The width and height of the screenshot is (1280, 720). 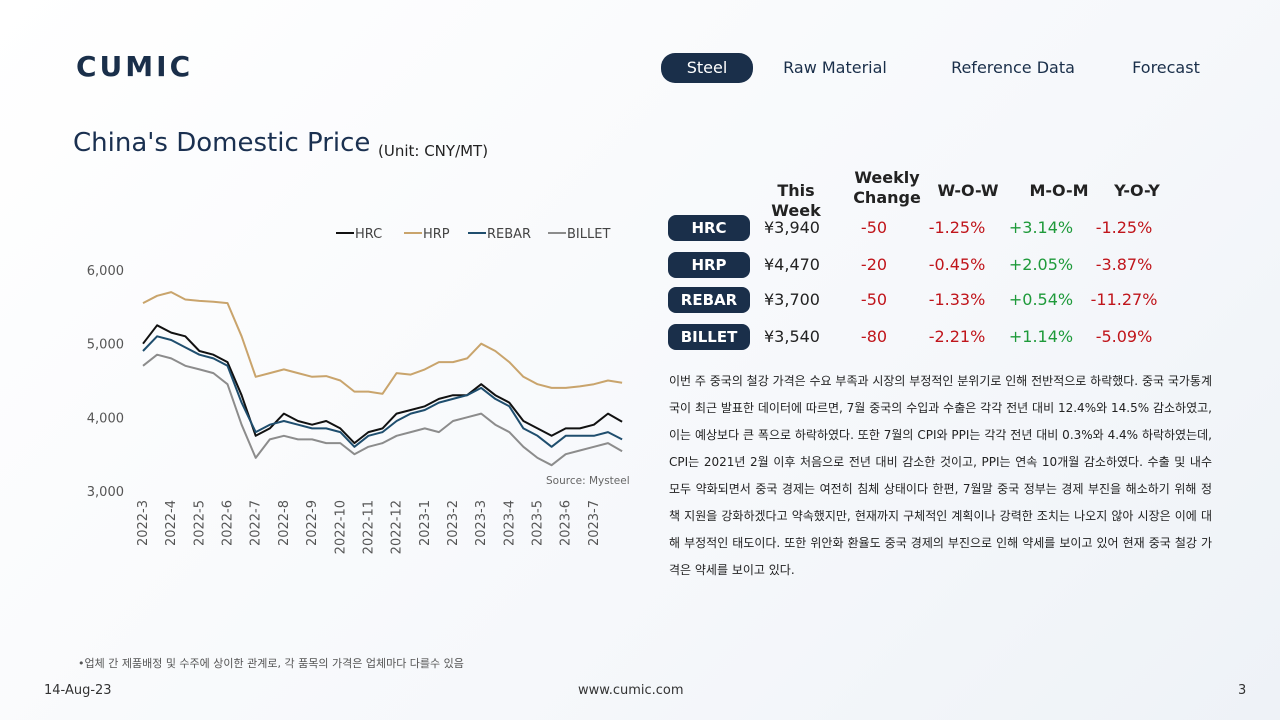 I want to click on table-cell: +2.05%, so click(x=1041, y=264).